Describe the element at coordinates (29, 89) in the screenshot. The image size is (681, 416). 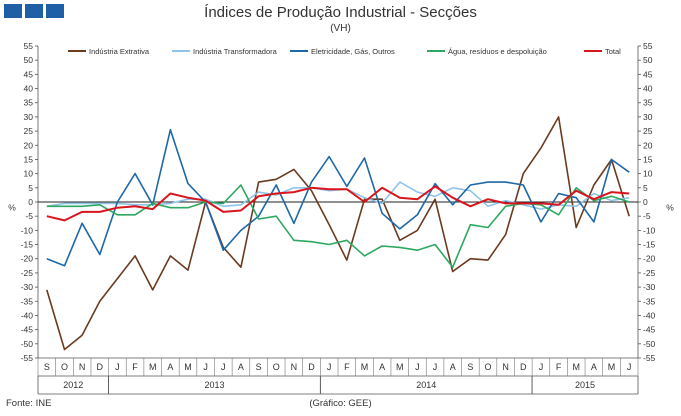
I see `y-tick-label-left: 40` at that location.